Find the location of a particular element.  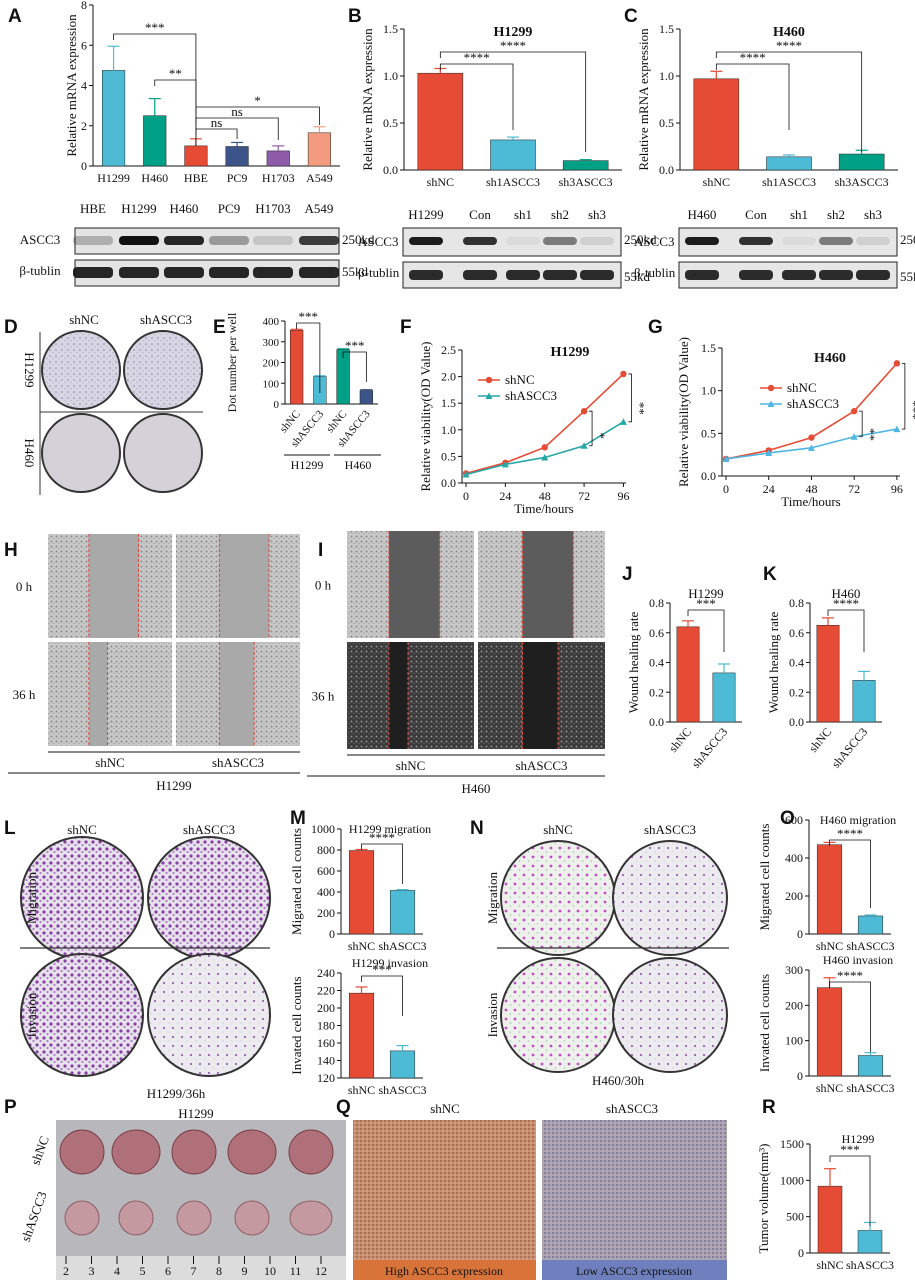

k-ytick-label: 0.0 is located at coordinates (796, 722).